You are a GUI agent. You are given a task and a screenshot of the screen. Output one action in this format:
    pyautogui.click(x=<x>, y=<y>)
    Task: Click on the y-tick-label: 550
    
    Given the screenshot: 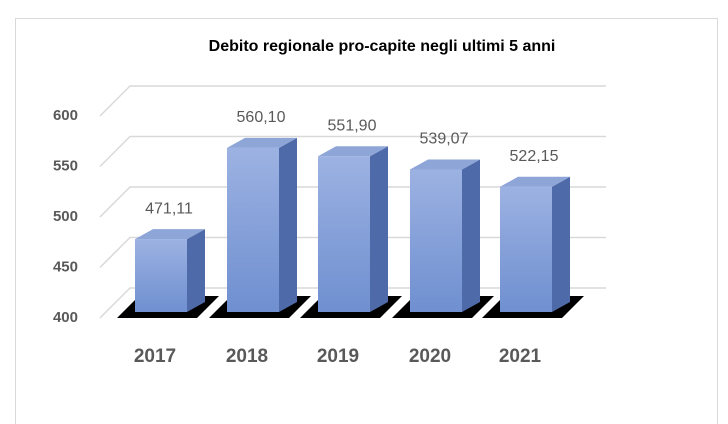 What is the action you would take?
    pyautogui.click(x=65, y=165)
    